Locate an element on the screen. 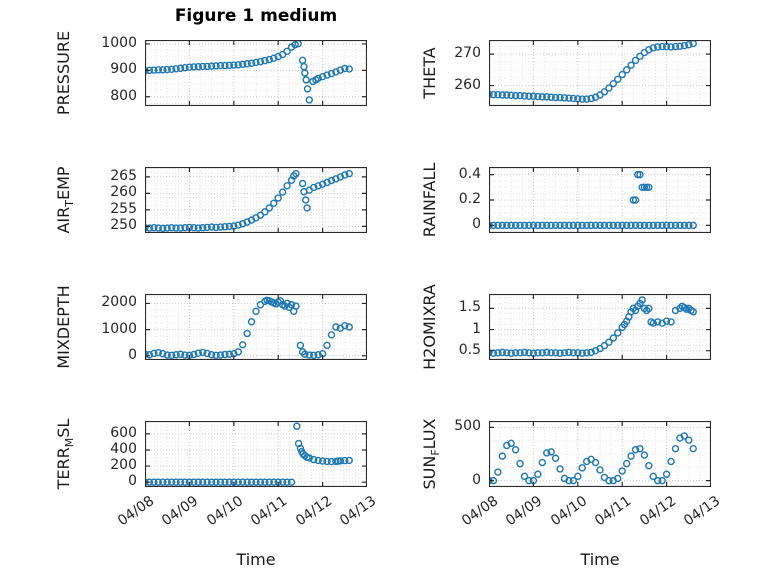  y-axis-label-mixdepth: MIXDEPTH is located at coordinates (63, 327).